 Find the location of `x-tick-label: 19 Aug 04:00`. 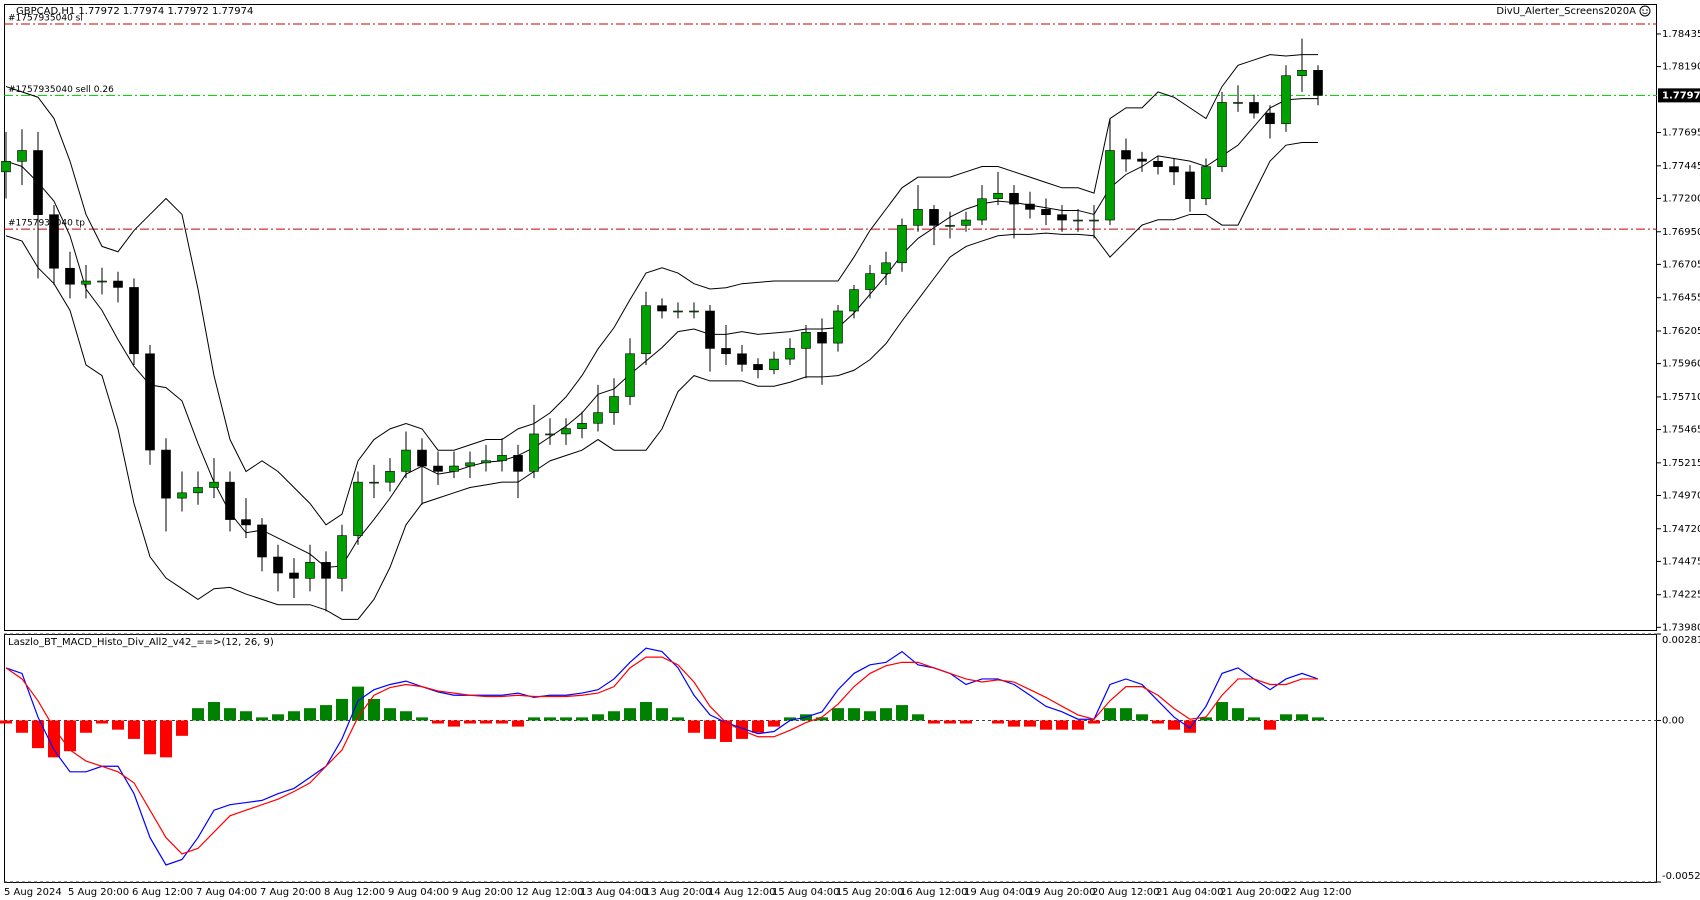

x-tick-label: 19 Aug 04:00 is located at coordinates (997, 892).